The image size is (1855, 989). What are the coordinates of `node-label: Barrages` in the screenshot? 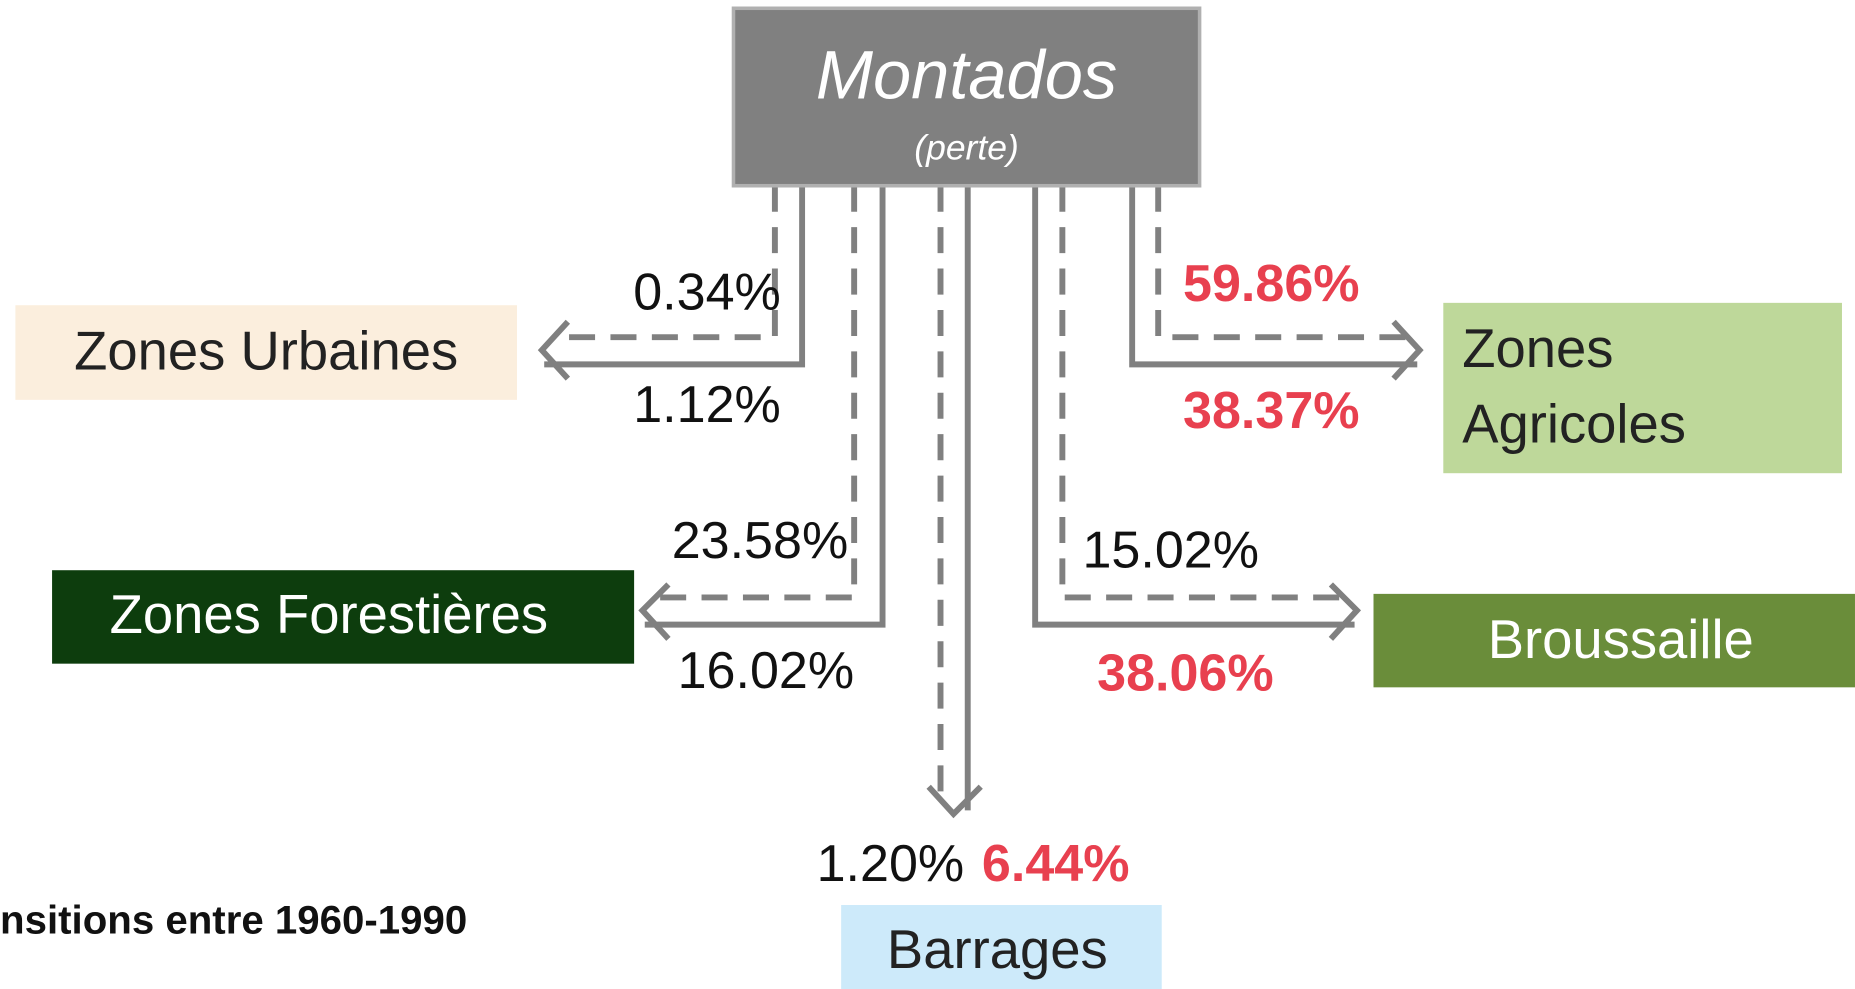 It's located at (997, 949).